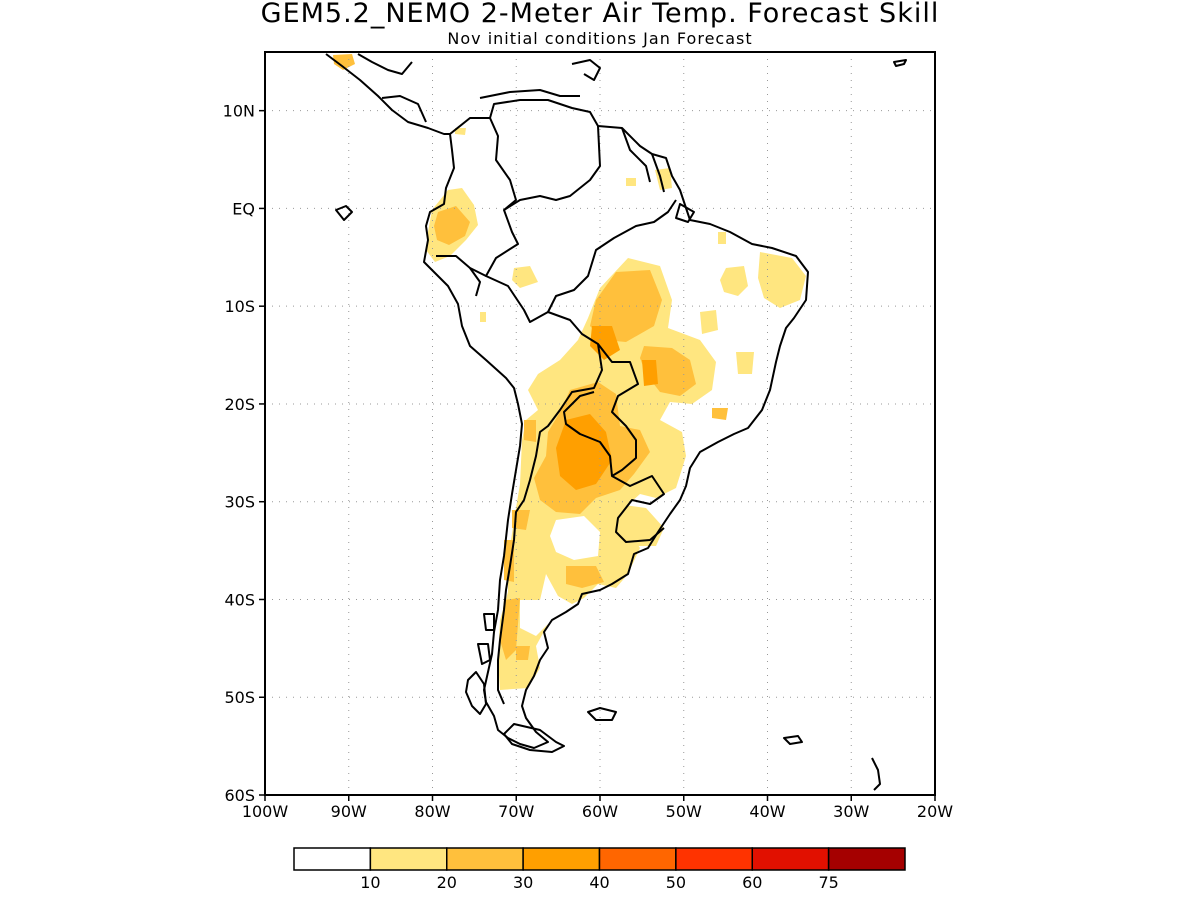 Image resolution: width=1200 pixels, height=900 pixels. I want to click on lon-tick-label: 100W, so click(265, 811).